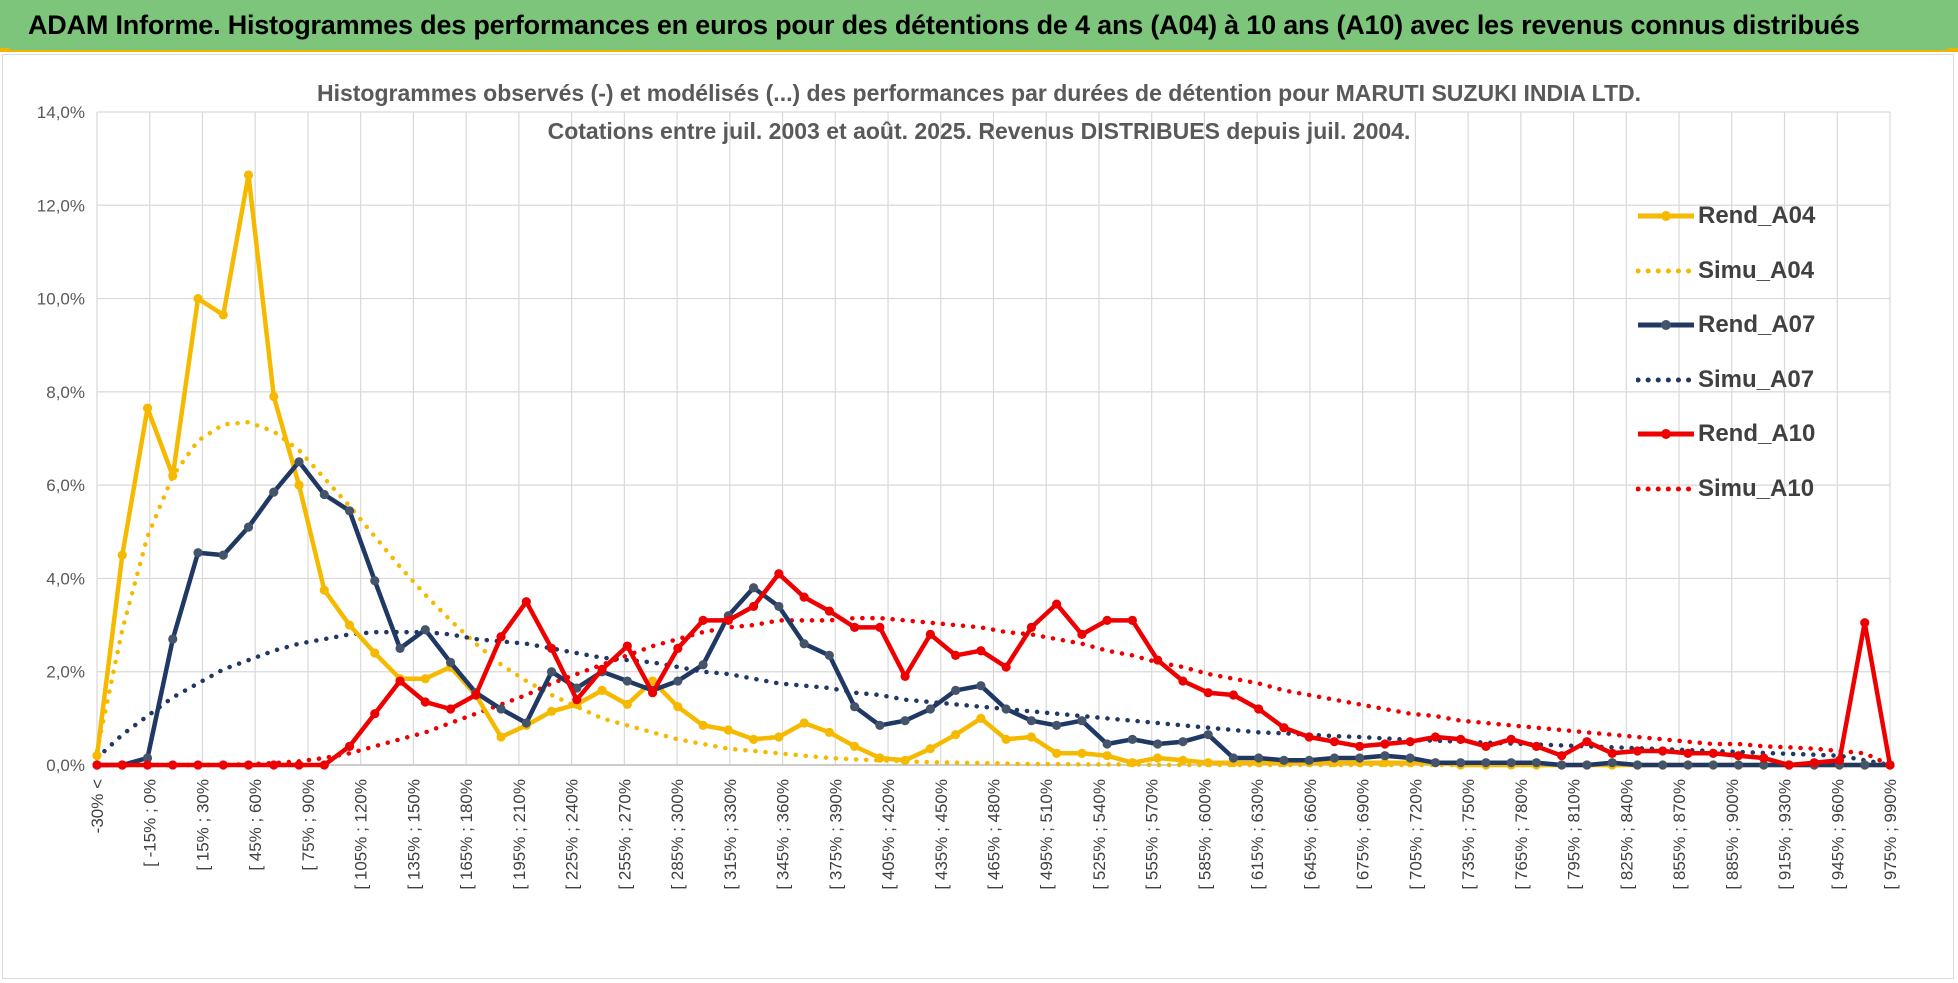 The image size is (1958, 983). What do you see at coordinates (150, 823) in the screenshot?
I see `x-tick-label: [ -15% ; 0%` at bounding box center [150, 823].